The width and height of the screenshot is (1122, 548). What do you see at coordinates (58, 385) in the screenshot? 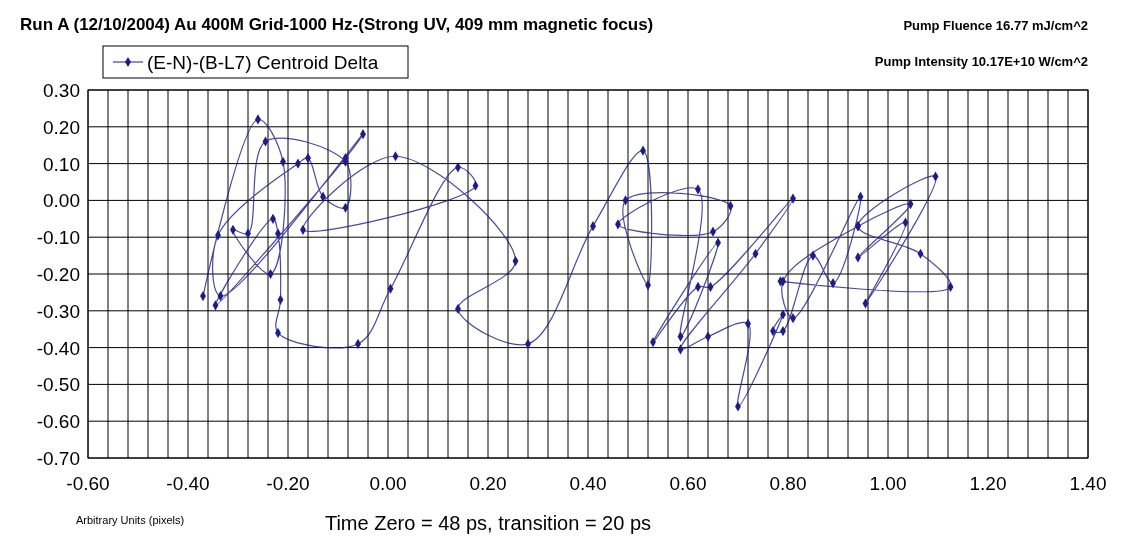
I see `y-tick-label: -0.50` at bounding box center [58, 385].